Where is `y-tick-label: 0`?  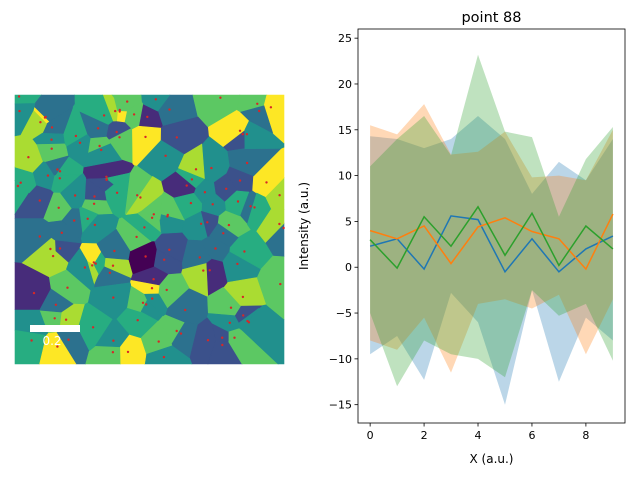
y-tick-label: 0 is located at coordinates (348, 267).